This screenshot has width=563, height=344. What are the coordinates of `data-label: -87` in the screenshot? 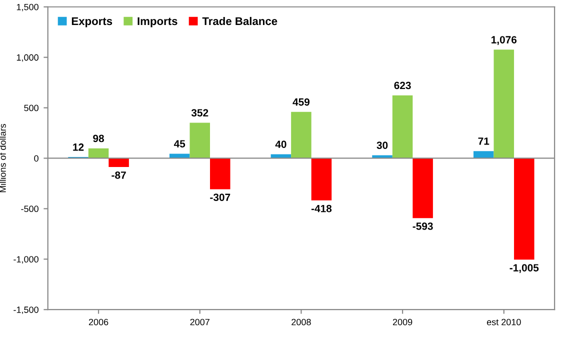 It's located at (119, 175).